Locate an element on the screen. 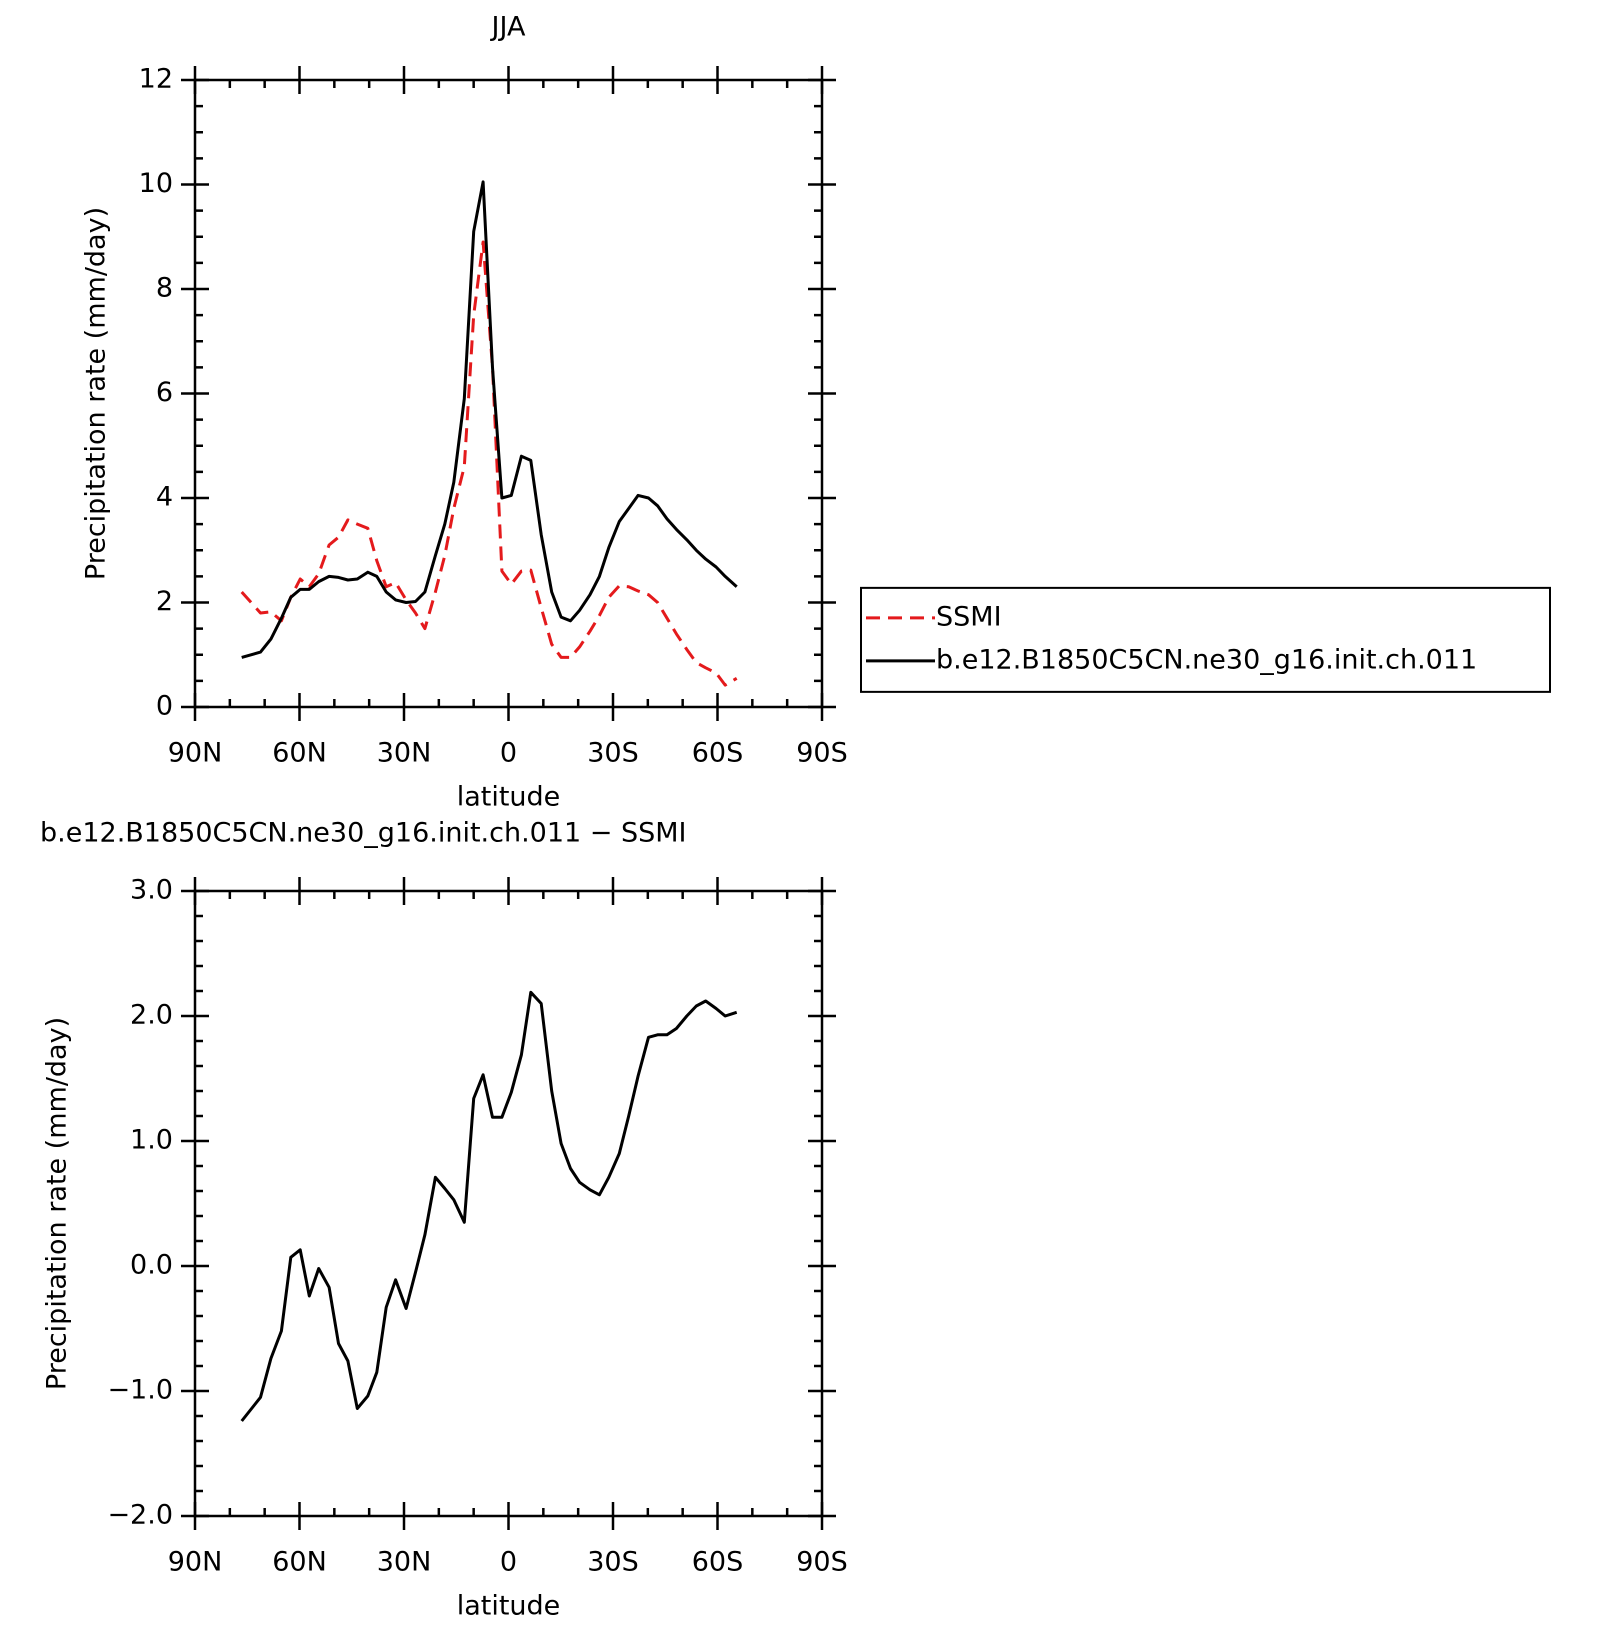  y-tick-label: 1.0 is located at coordinates (151, 1140).